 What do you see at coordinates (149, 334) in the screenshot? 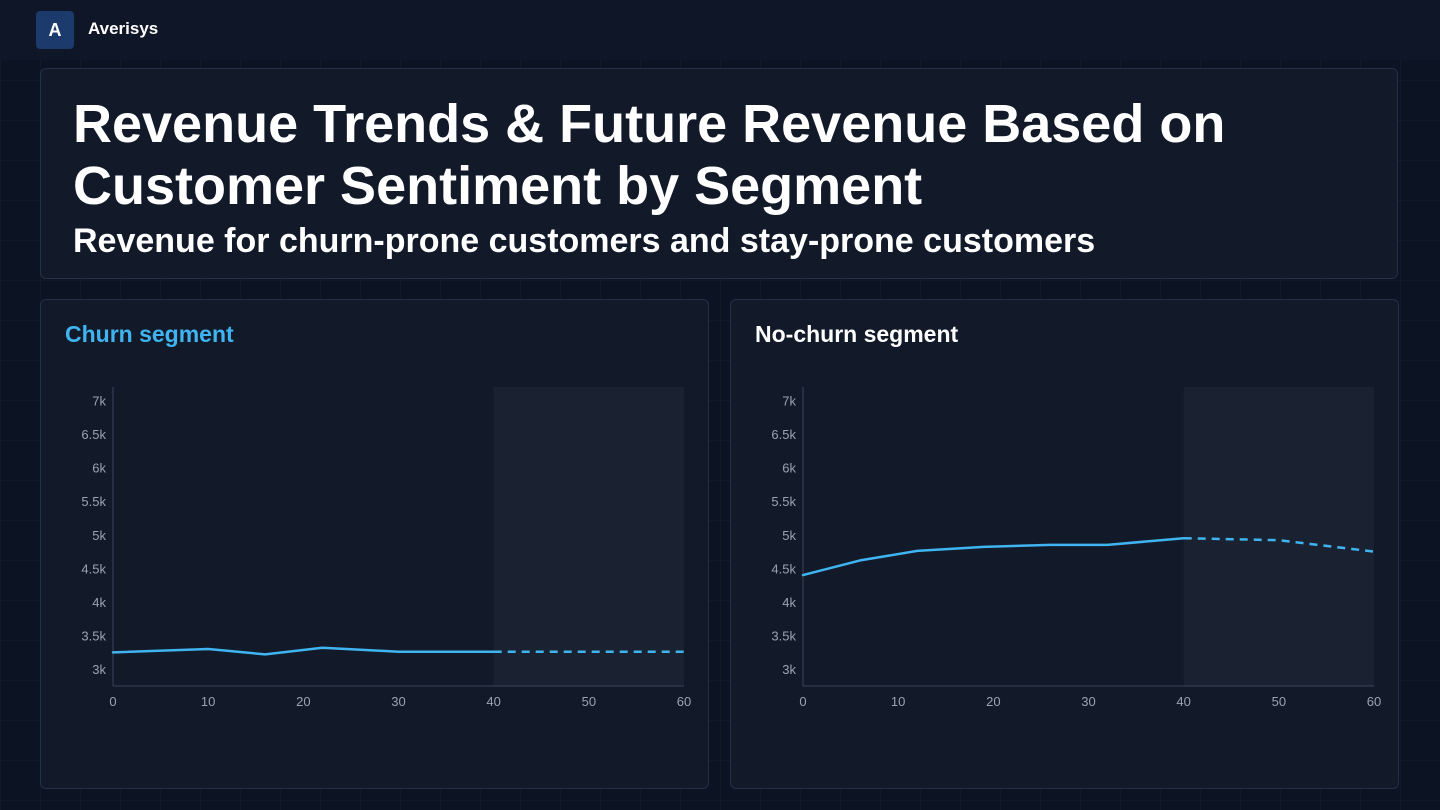
I see `chart-title: Churn segment` at bounding box center [149, 334].